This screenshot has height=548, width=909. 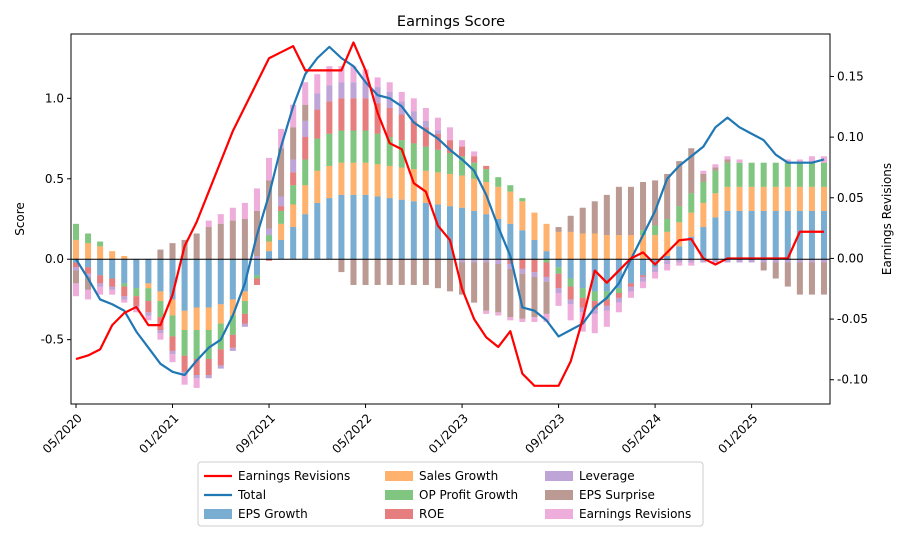 What do you see at coordinates (559, 514) in the screenshot?
I see `legend-swatch-earnings-revisions` at bounding box center [559, 514].